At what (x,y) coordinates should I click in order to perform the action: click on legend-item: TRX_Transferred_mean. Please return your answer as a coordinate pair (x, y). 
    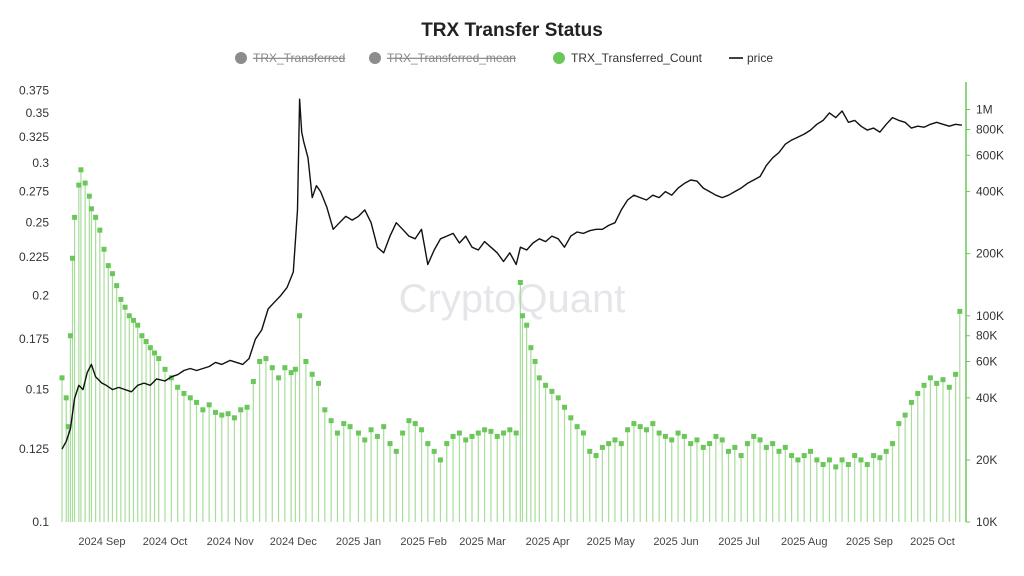
    Looking at the image, I should click on (442, 58).